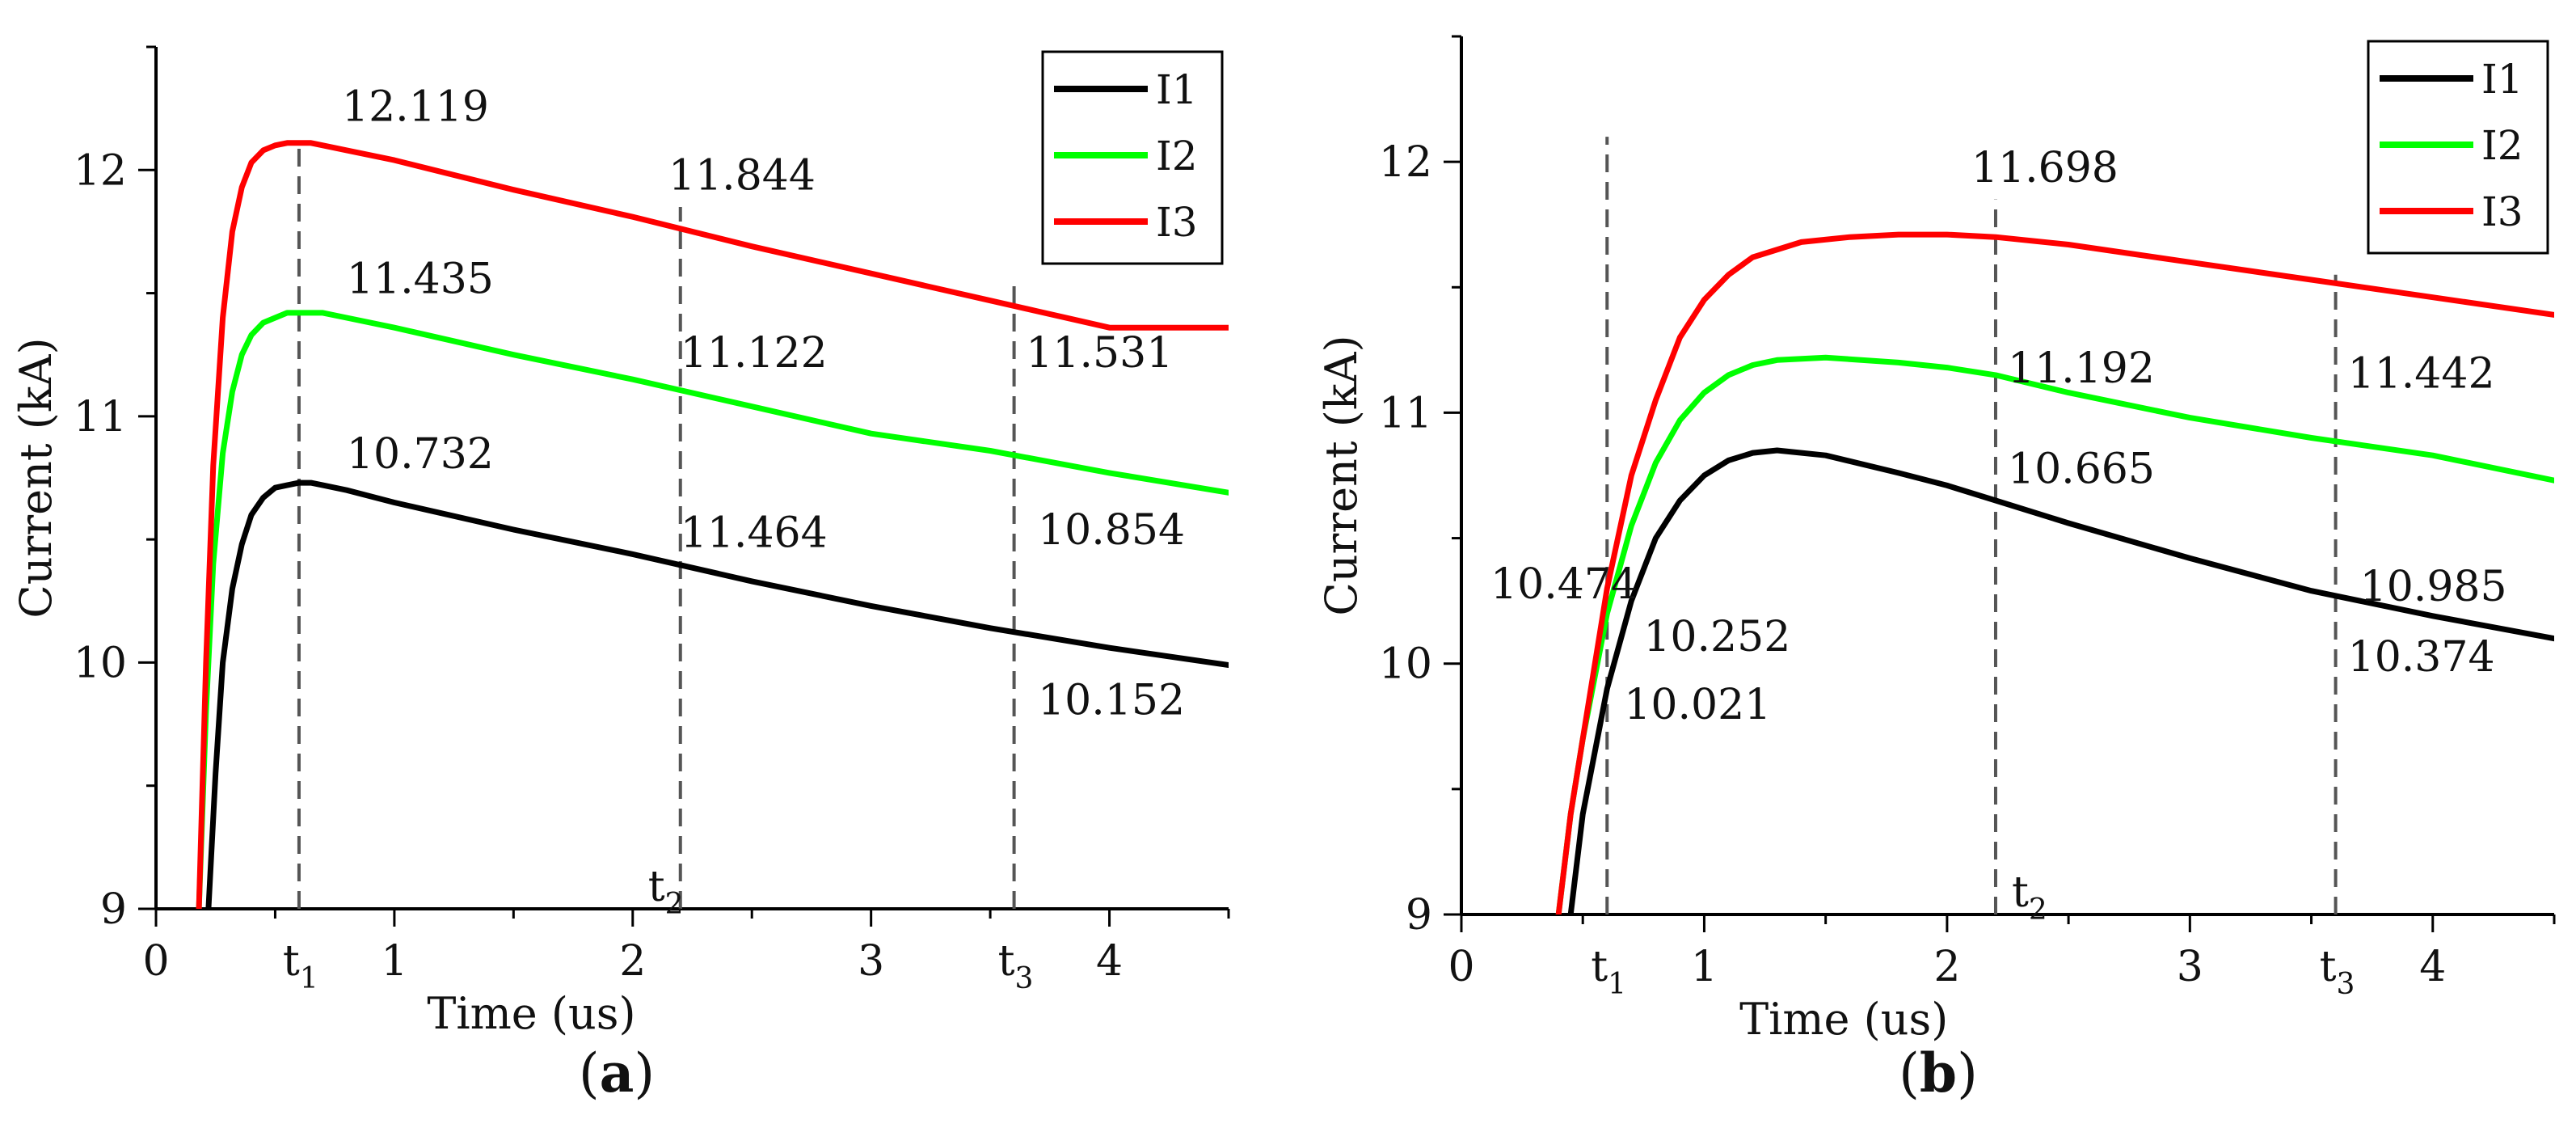 The width and height of the screenshot is (2576, 1132). What do you see at coordinates (1697, 705) in the screenshot?
I see `data-label: 10.021` at bounding box center [1697, 705].